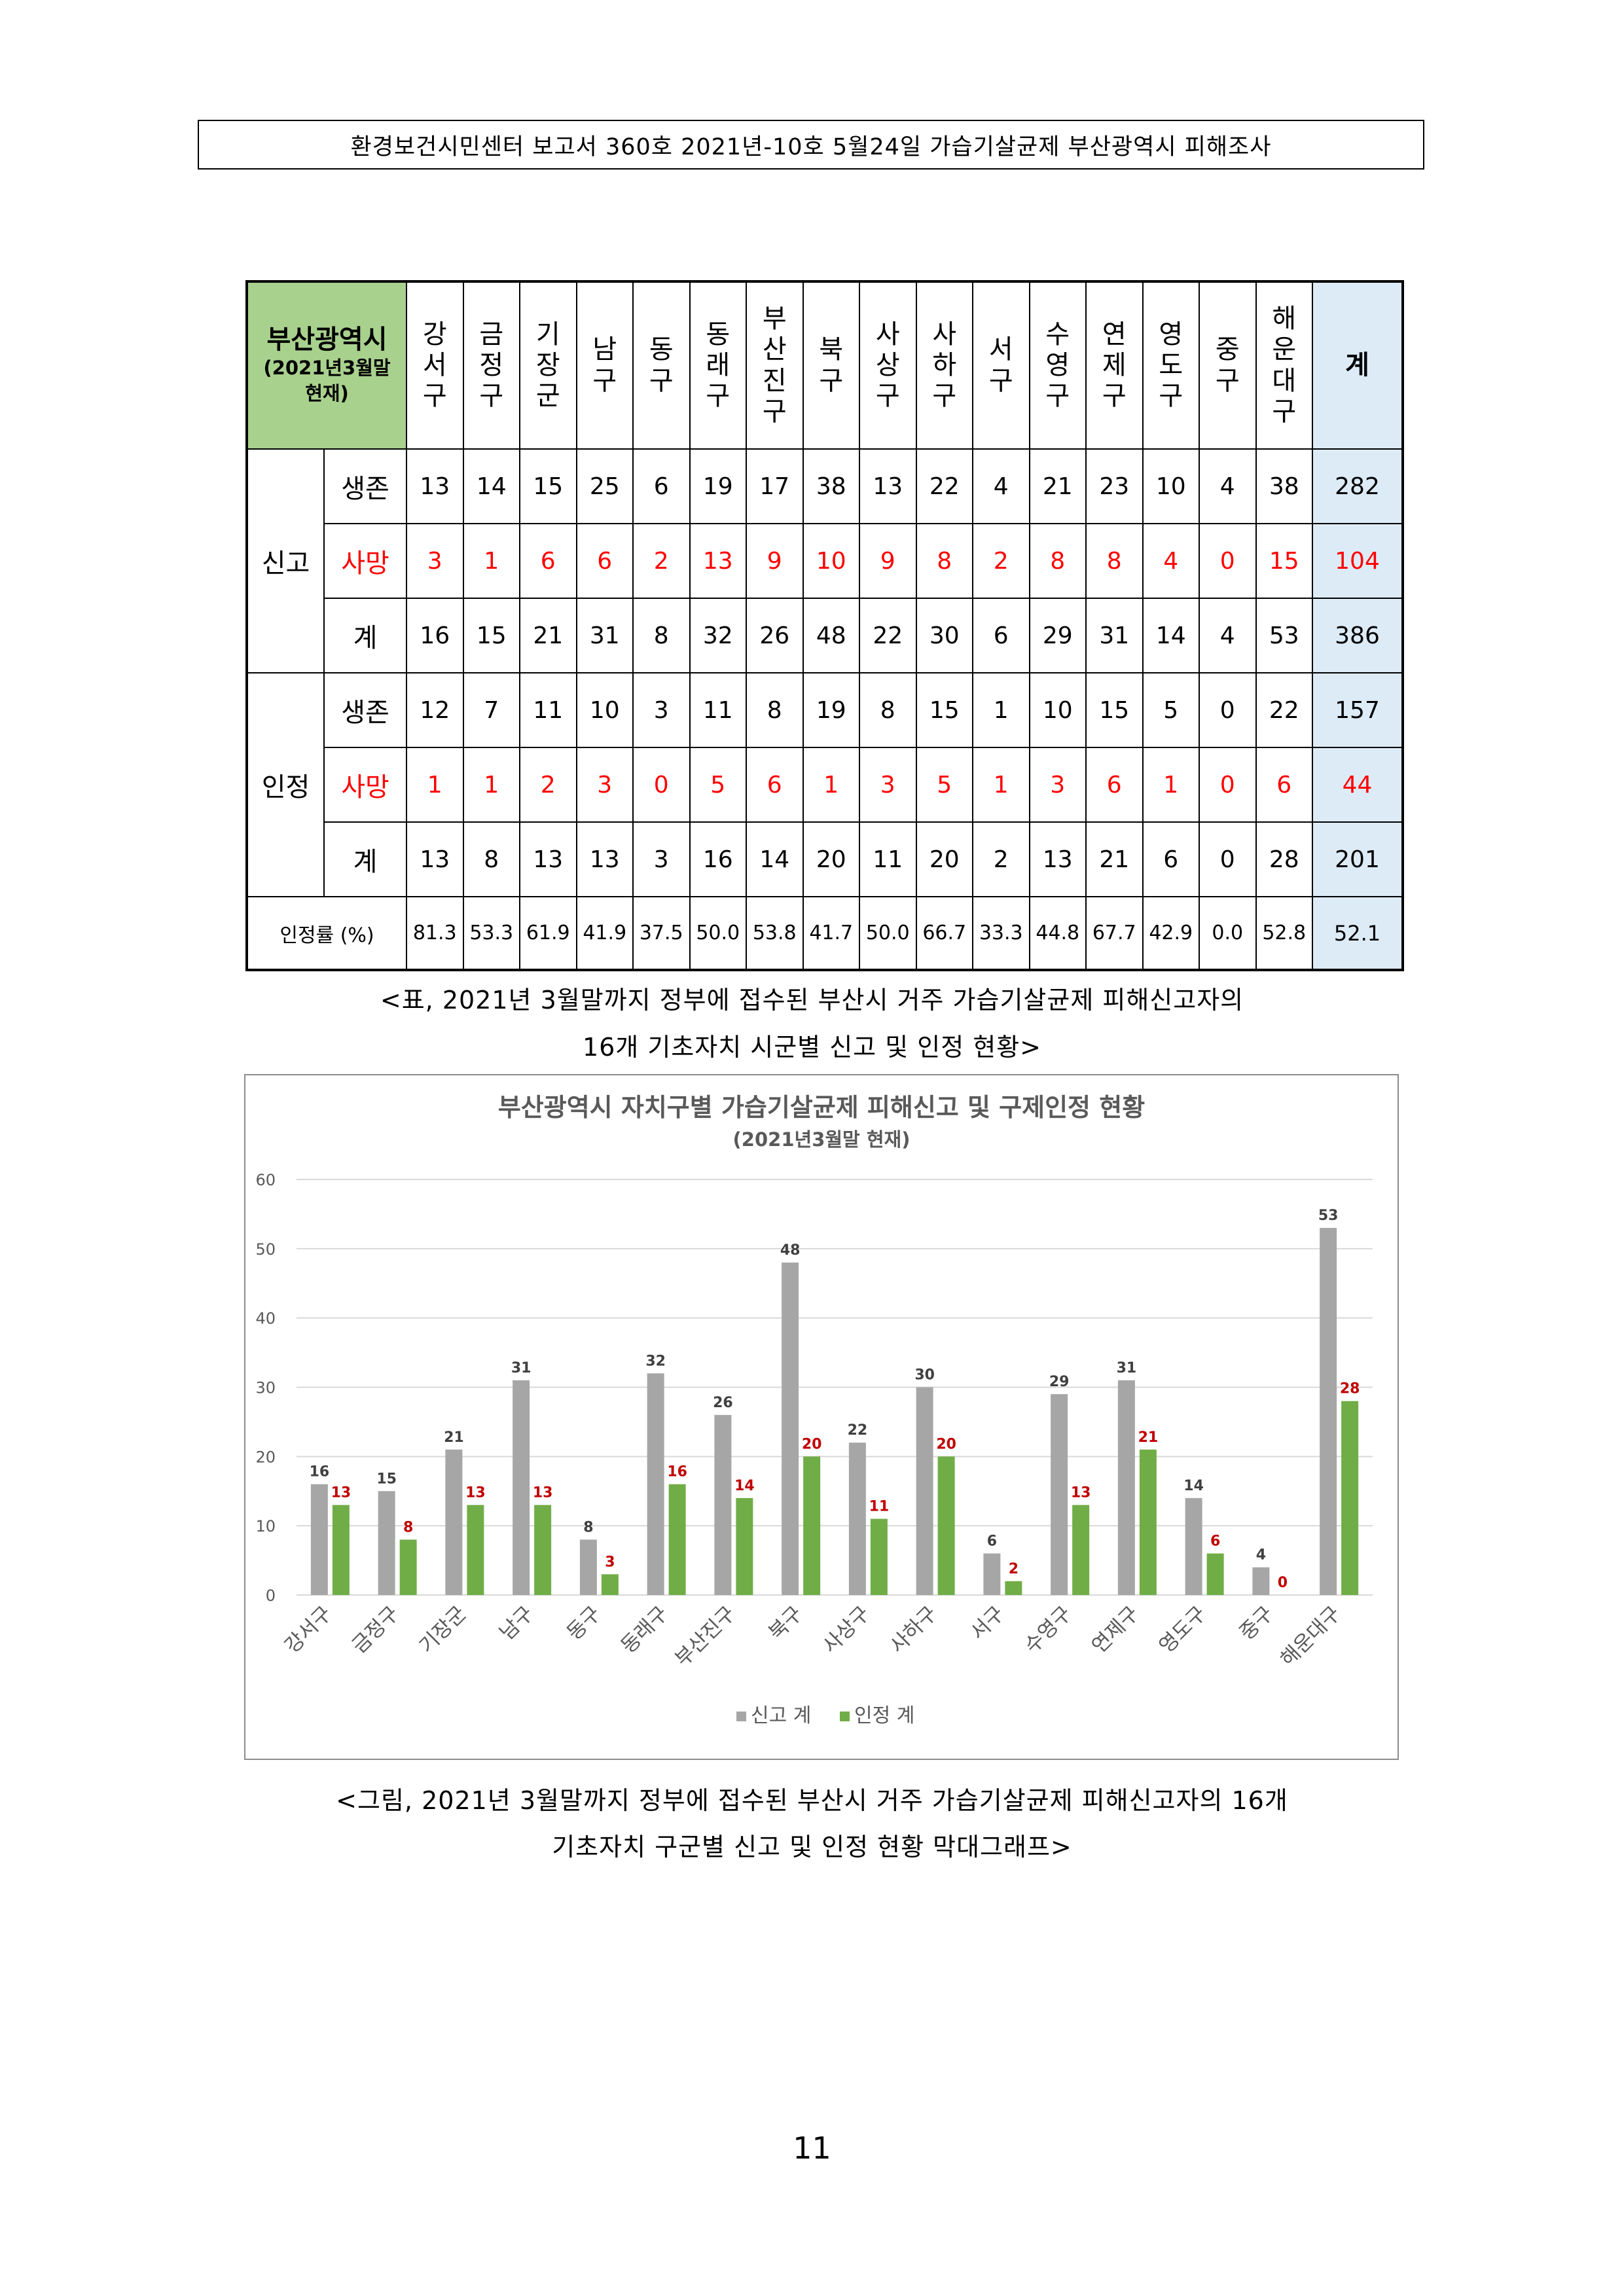 The image size is (1624, 2296). Describe the element at coordinates (824, 560) in the screenshot. I see `table-row: 신고 생존 13 14 15 25 6 19 17 38 13 22 4 21 23 10 4 38 282` at that location.